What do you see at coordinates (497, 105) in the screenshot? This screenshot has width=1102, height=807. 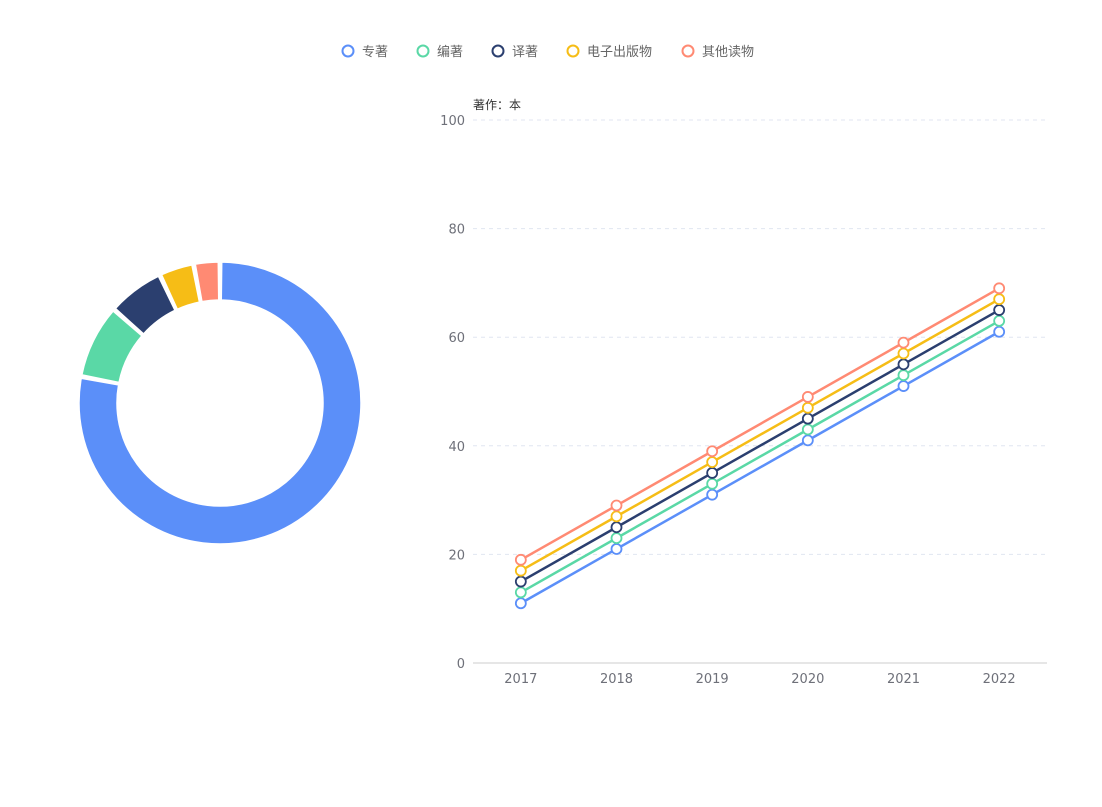 I see `y-axis-unit-label: 著作：本` at bounding box center [497, 105].